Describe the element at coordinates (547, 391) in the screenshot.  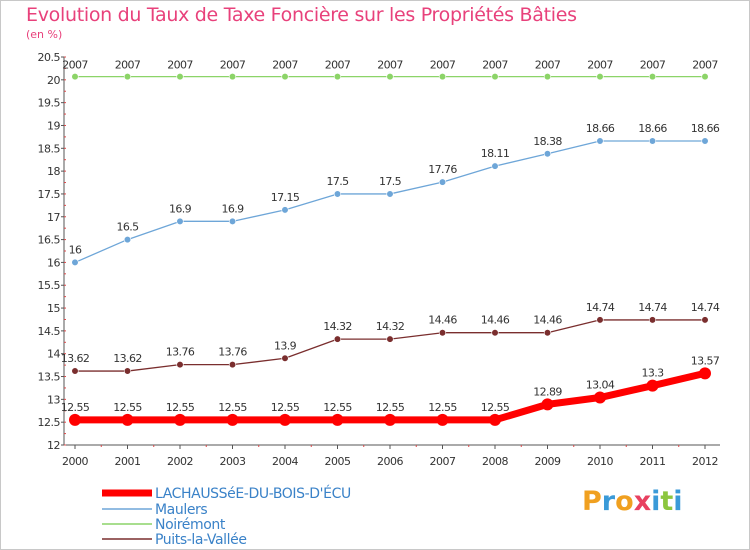
I see `data-label: 12.89` at that location.